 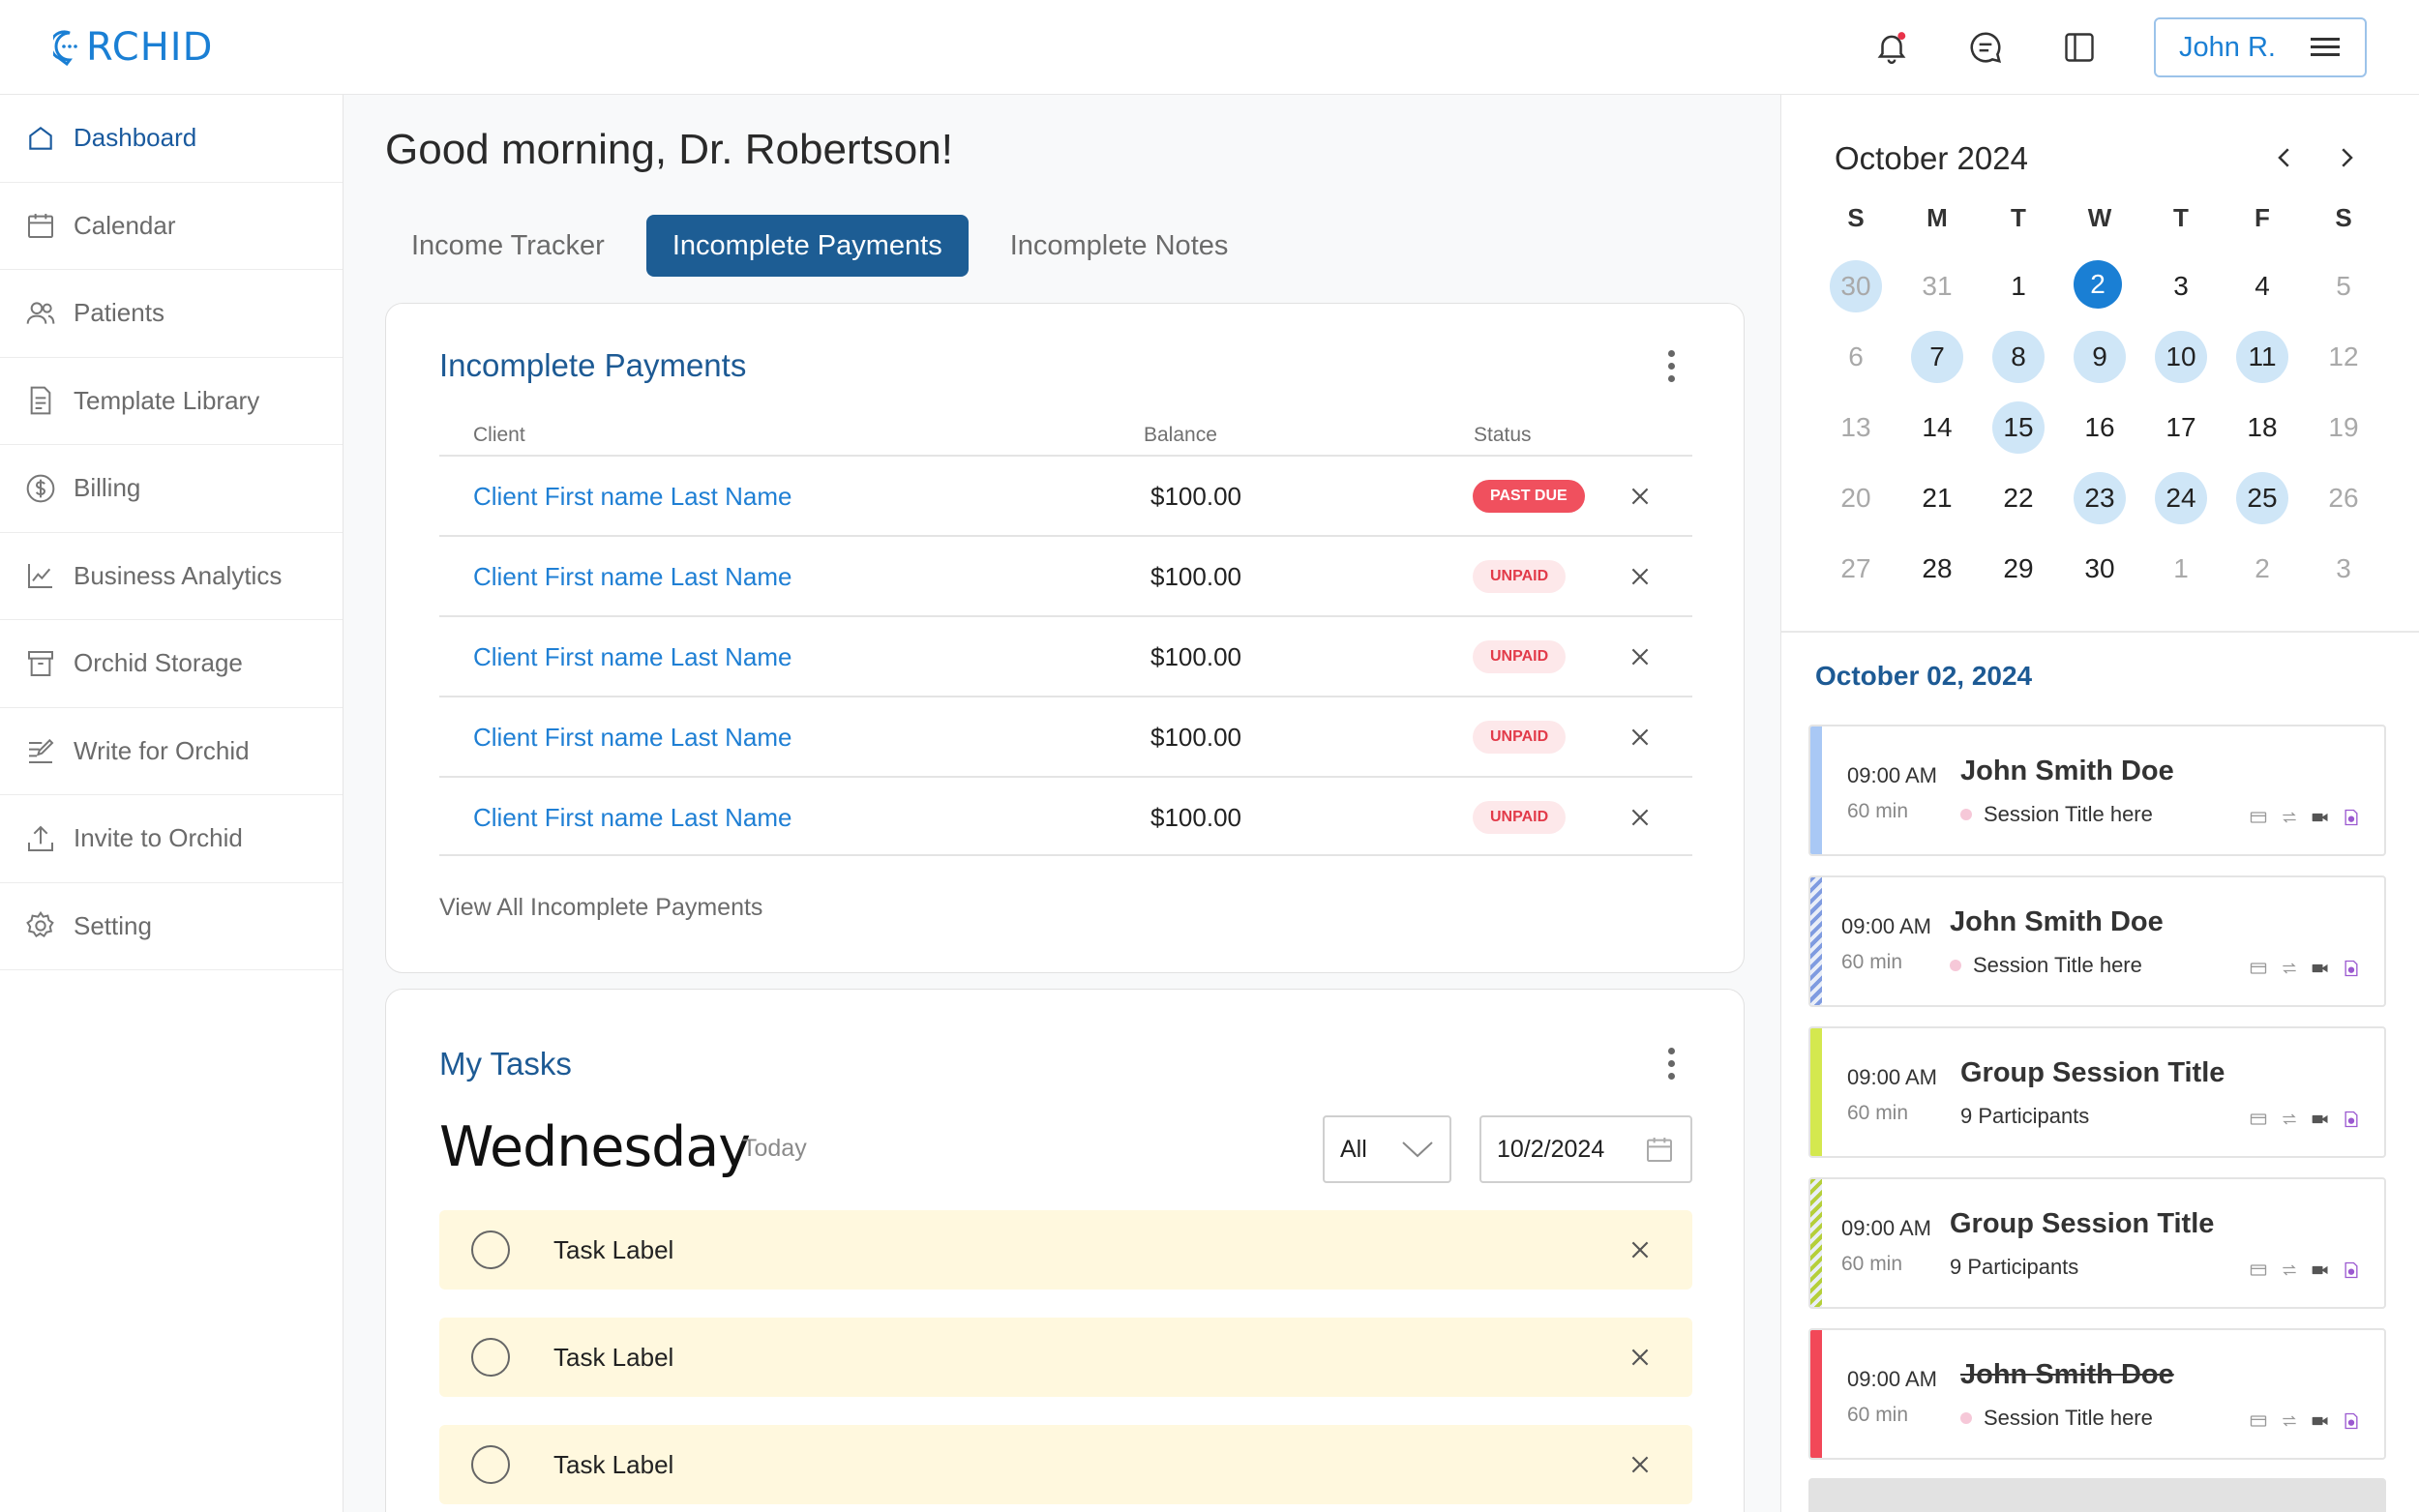 I want to click on calendar-day: 2, so click(x=2263, y=568).